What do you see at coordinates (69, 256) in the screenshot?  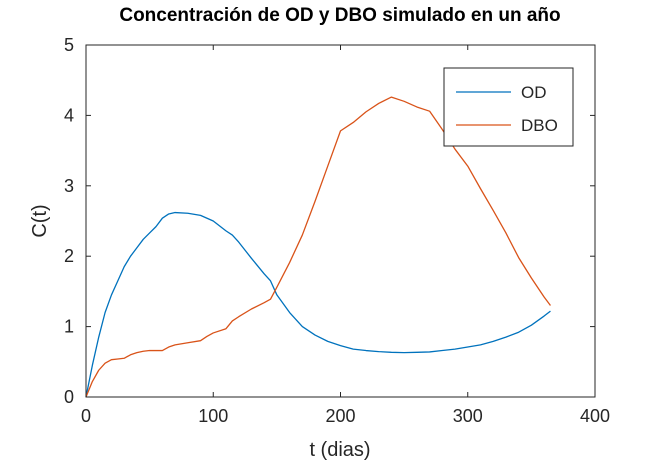 I see `y-tick-label: 2` at bounding box center [69, 256].